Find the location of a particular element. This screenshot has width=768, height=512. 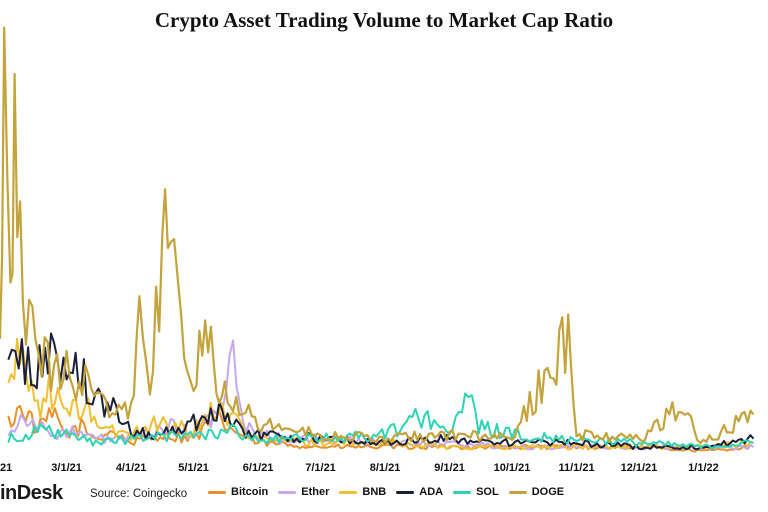

legend-label: SOL is located at coordinates (487, 492).